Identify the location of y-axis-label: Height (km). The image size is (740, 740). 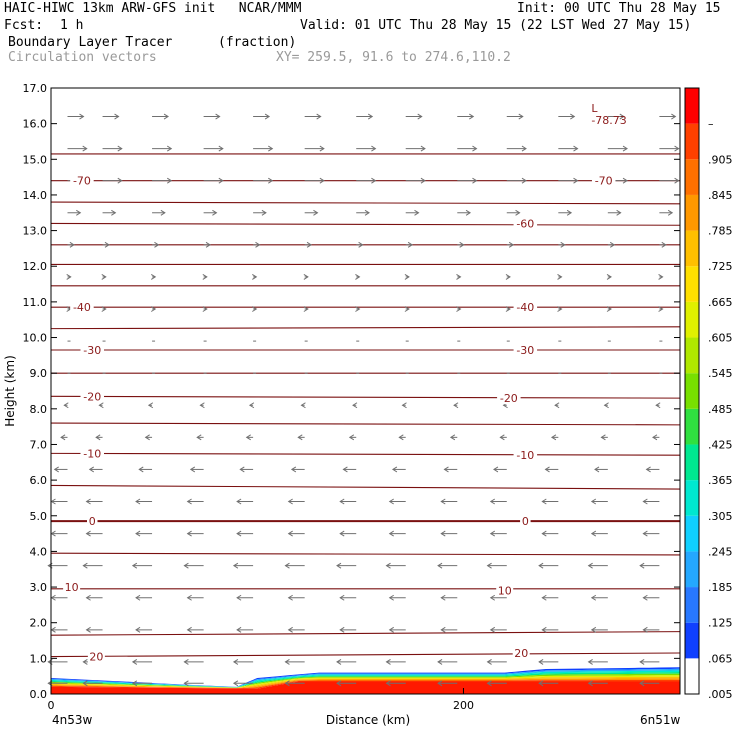
(10, 390).